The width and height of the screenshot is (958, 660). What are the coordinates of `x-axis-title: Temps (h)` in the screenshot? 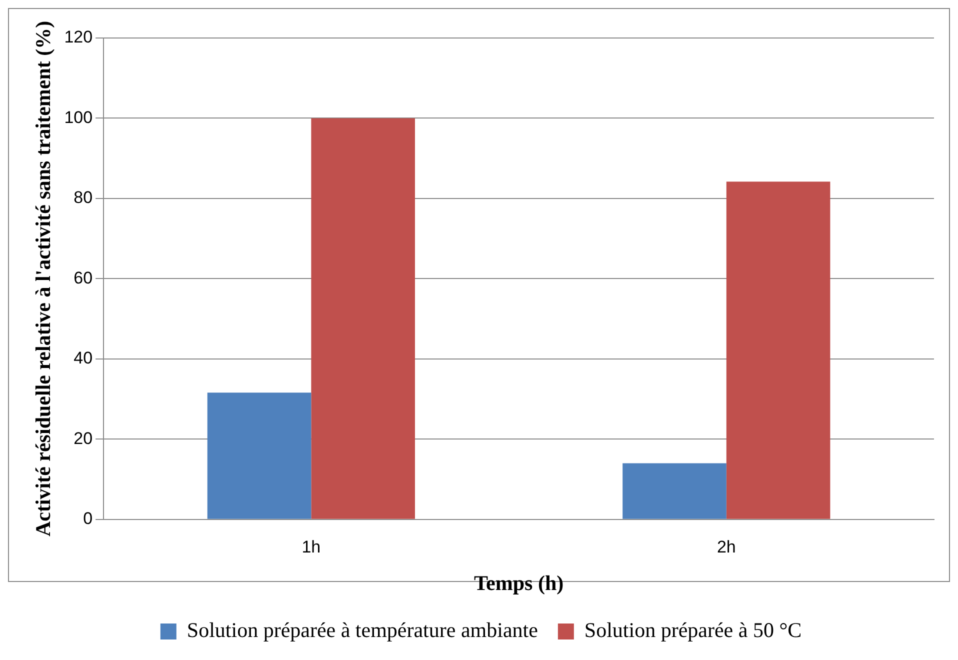 It's located at (519, 582).